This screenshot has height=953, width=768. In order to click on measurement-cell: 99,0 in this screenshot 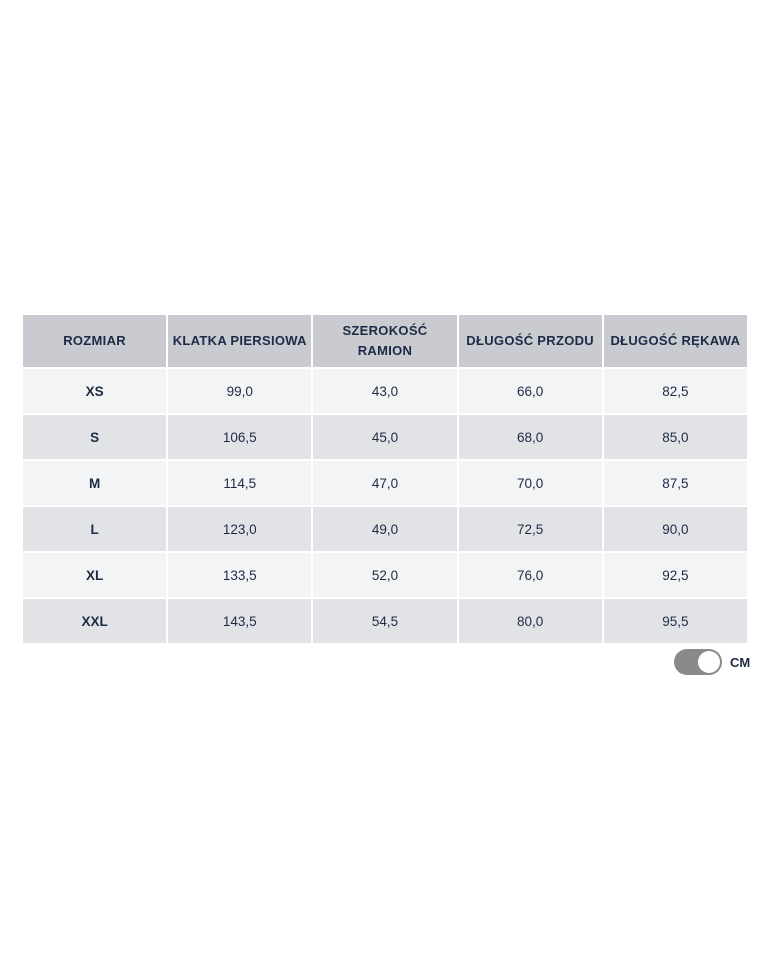, I will do `click(240, 391)`.